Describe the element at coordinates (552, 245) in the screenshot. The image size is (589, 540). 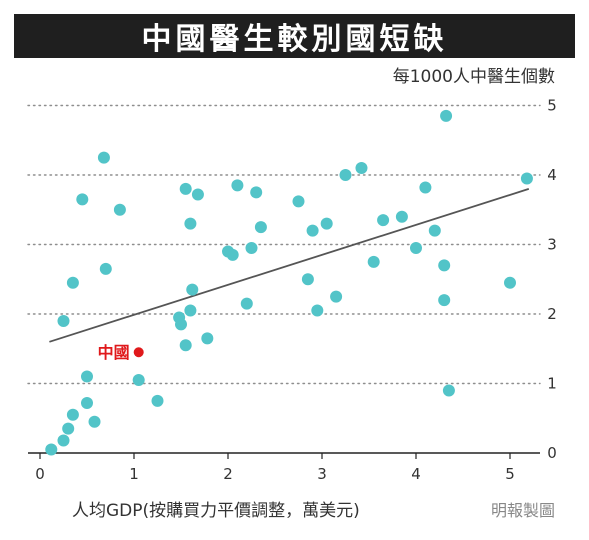
I see `y-tick-label-3: 3` at that location.